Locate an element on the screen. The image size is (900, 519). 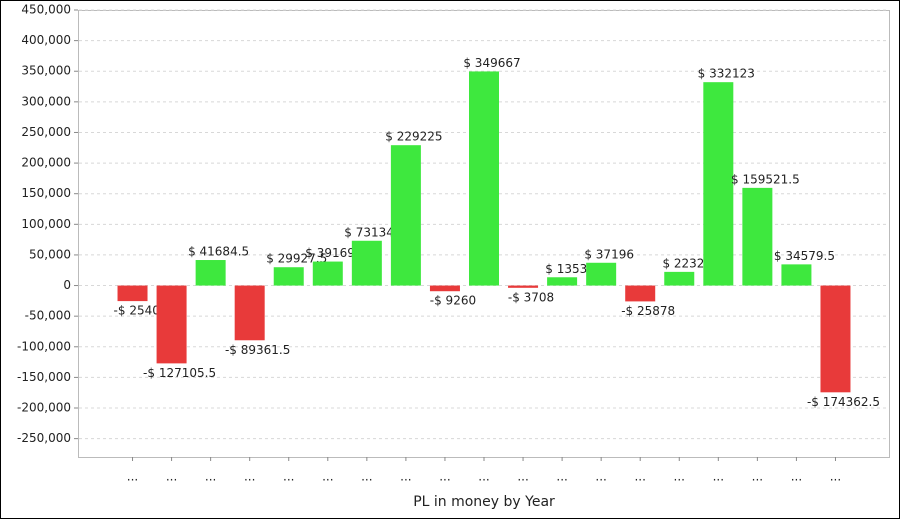
value-label: $ 29927.5 is located at coordinates (296, 259).